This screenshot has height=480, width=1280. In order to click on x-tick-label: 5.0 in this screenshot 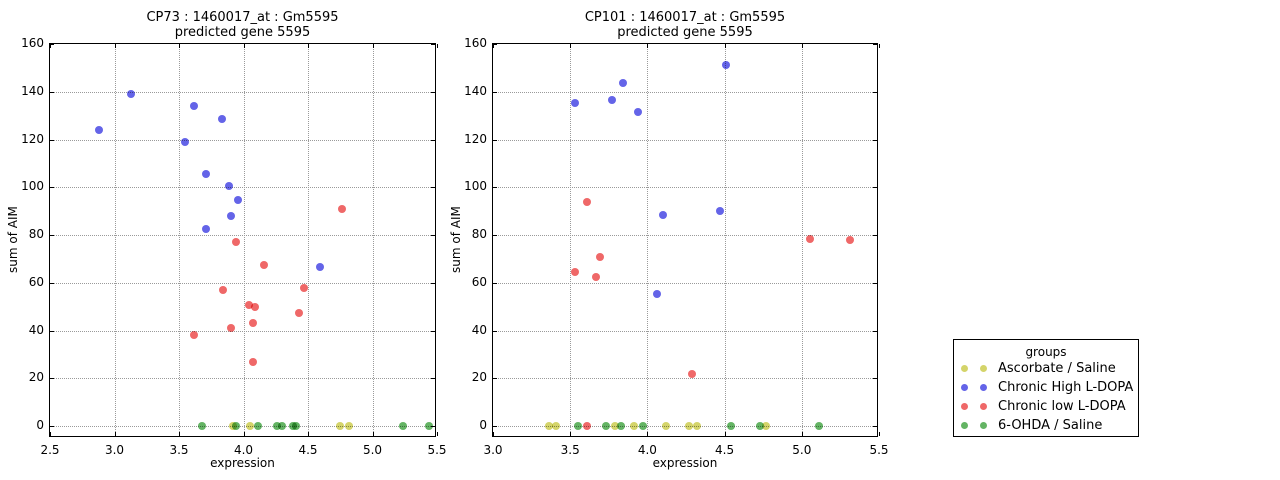, I will do `click(372, 450)`.